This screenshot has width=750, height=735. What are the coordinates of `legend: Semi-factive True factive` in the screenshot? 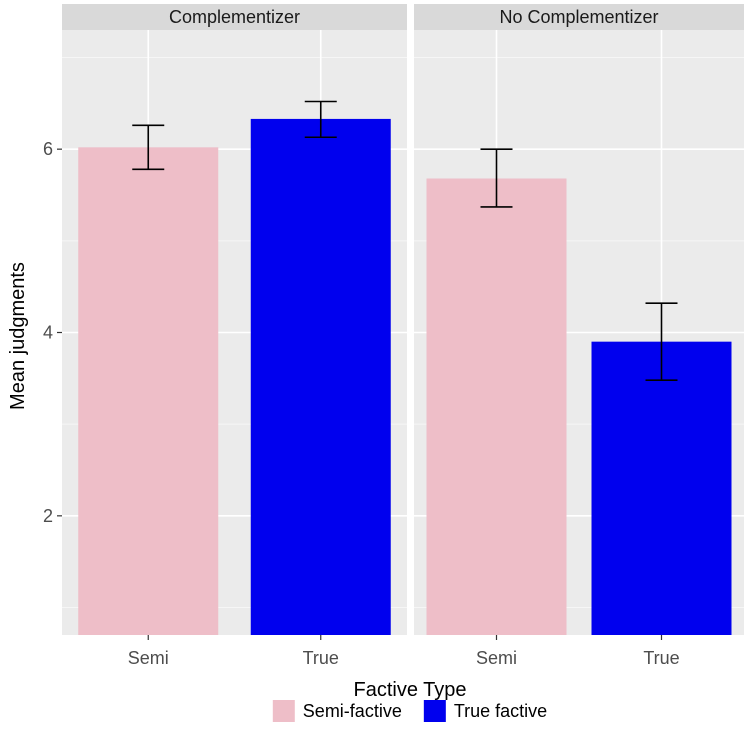 It's located at (409, 711).